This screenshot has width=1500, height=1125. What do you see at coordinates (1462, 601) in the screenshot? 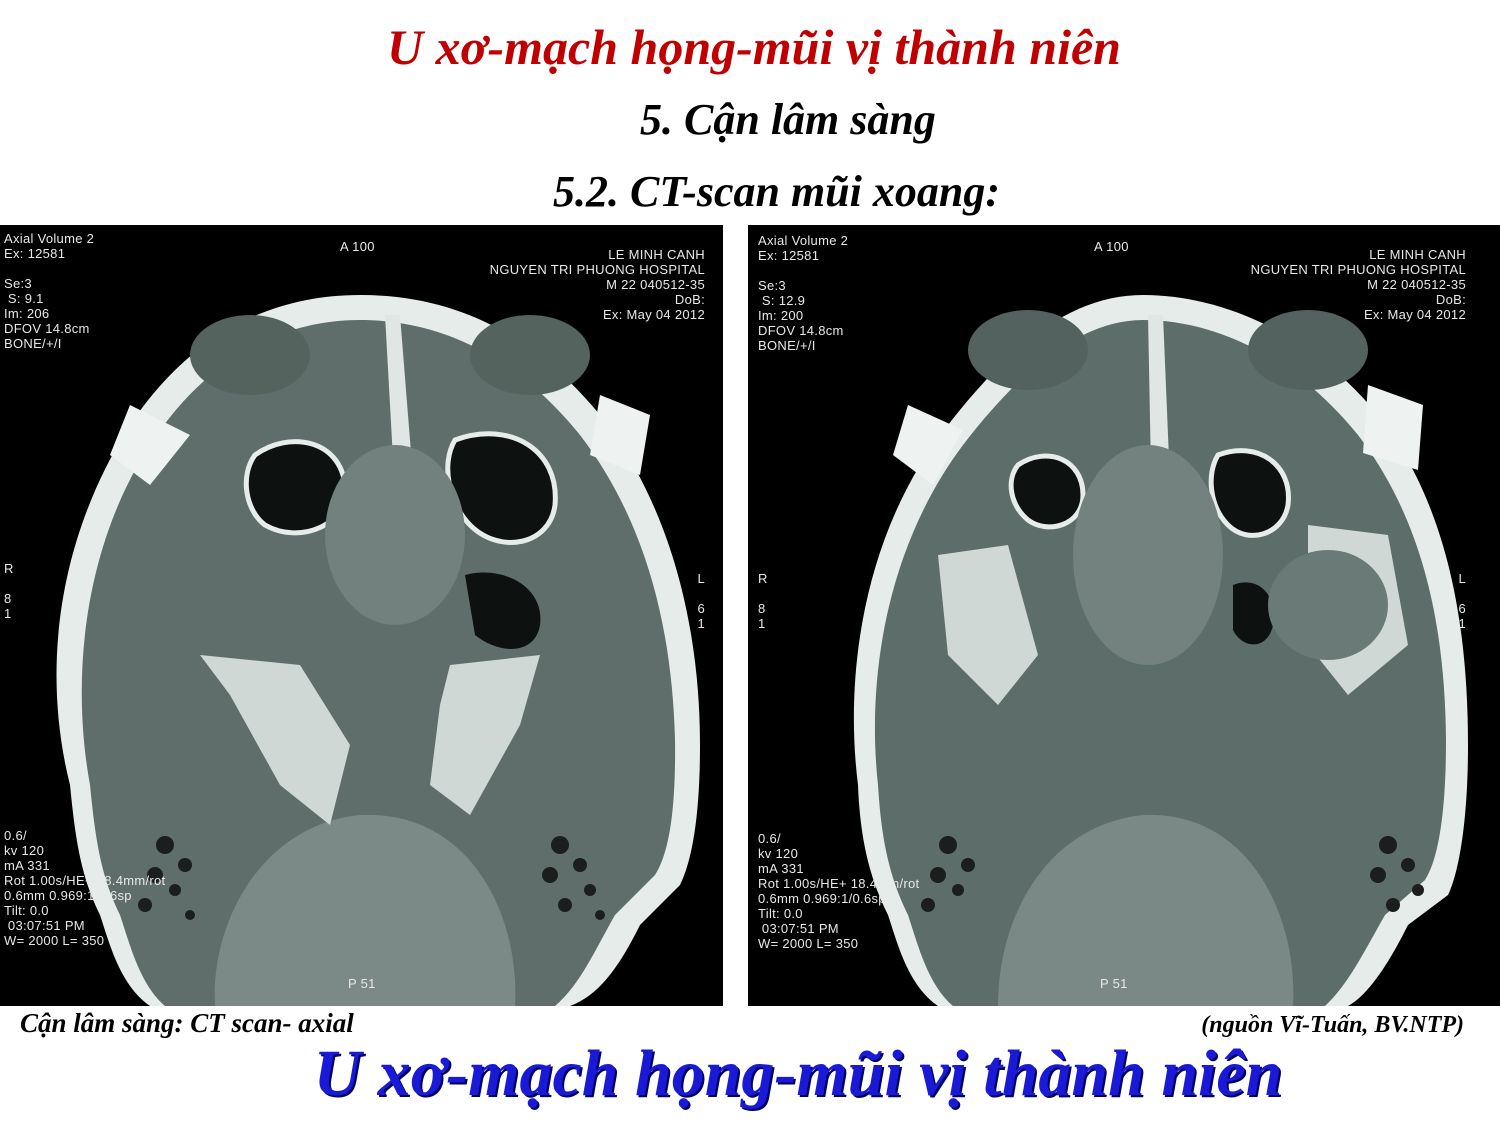
I see `scan-right-right-orientation: L 6 1` at bounding box center [1462, 601].